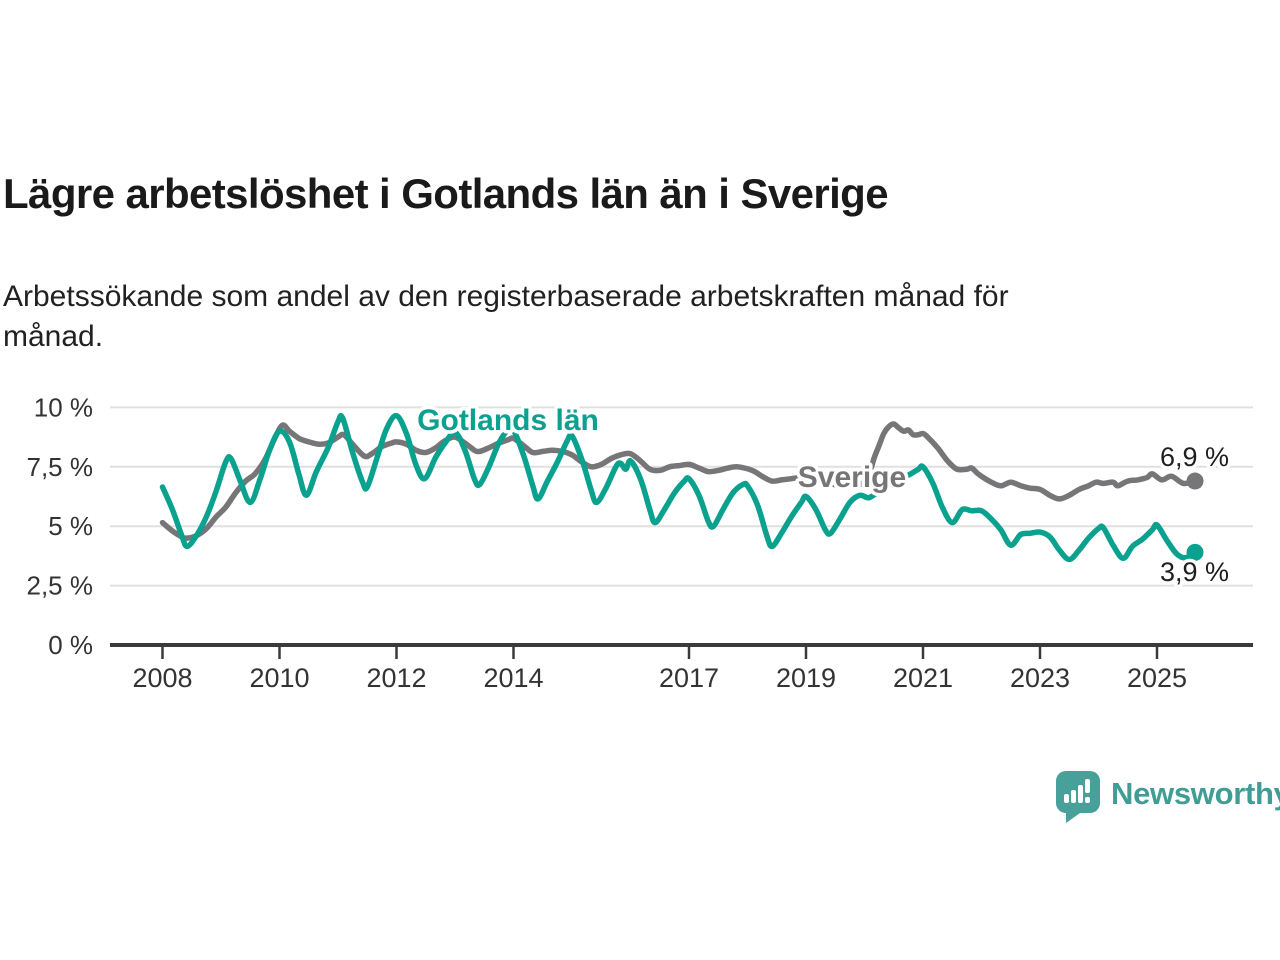 The height and width of the screenshot is (960, 1280). I want to click on x-tick-label: 2023, so click(1040, 678).